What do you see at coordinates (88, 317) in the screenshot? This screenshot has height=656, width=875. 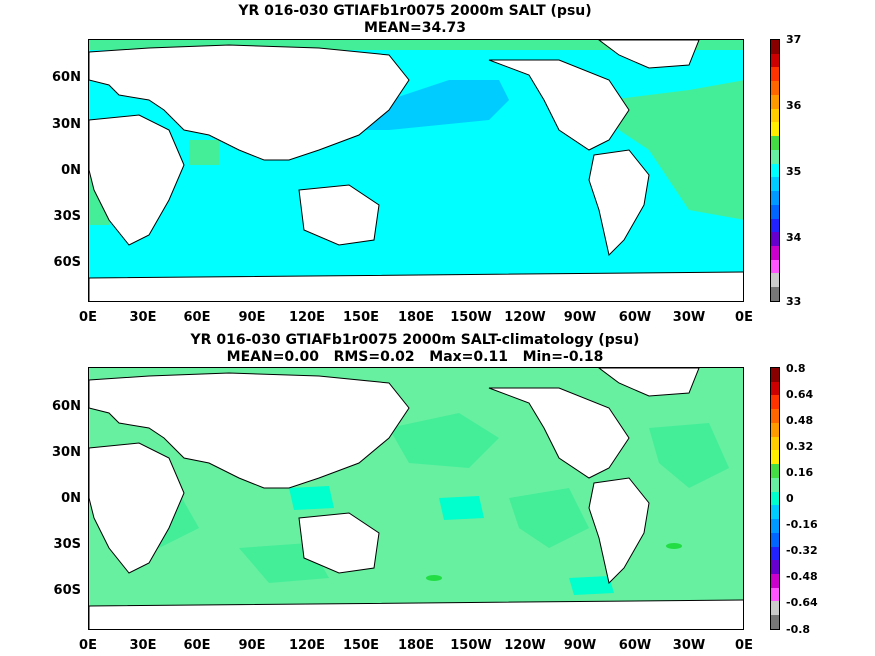 I see `top-xlabel-0e: 0E` at bounding box center [88, 317].